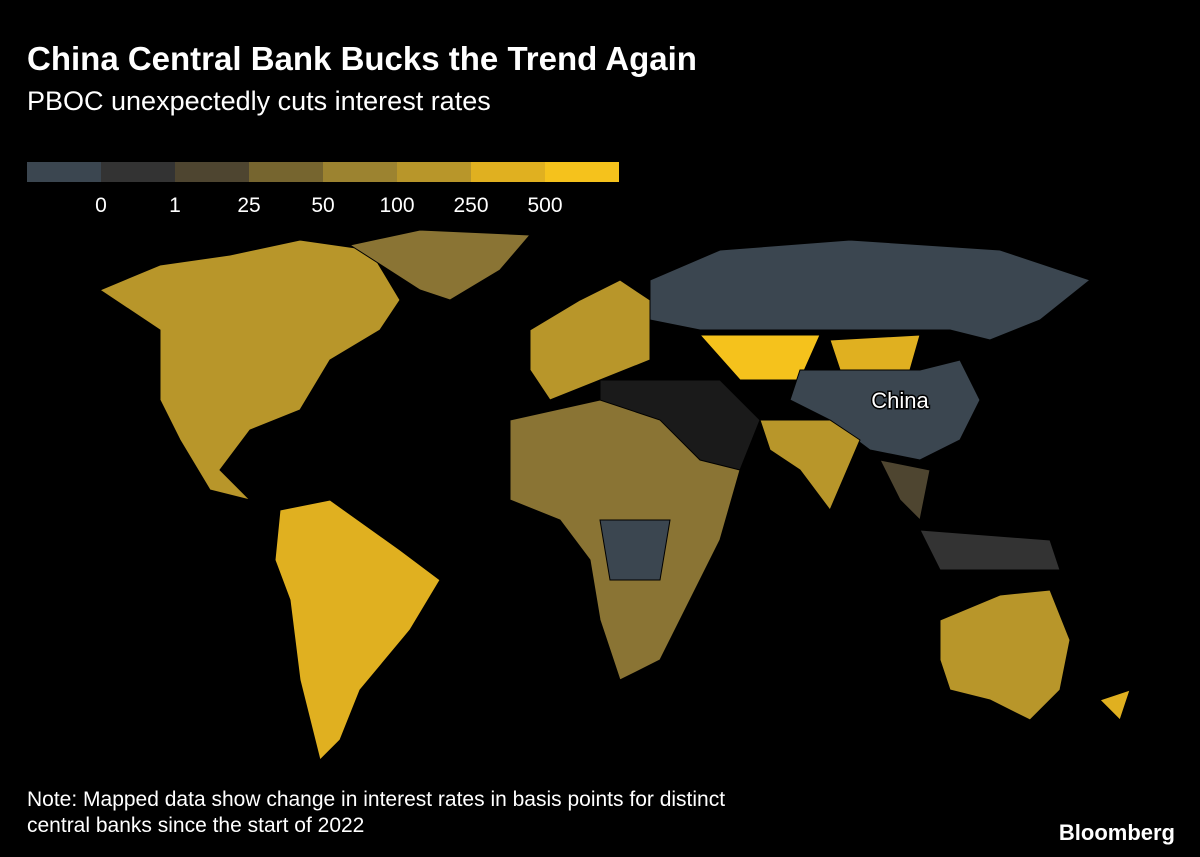 This screenshot has height=857, width=1200. I want to click on legend-label: 50, so click(322, 205).